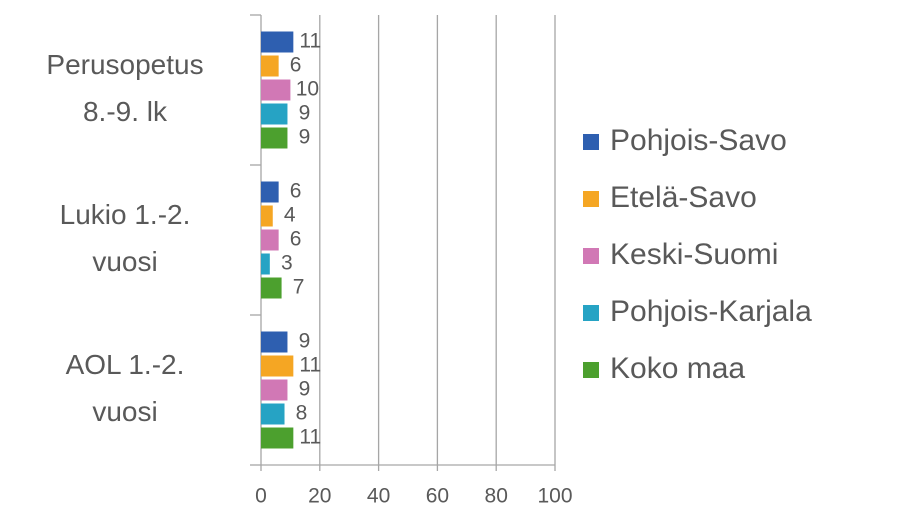 Image resolution: width=917 pixels, height=511 pixels. Describe the element at coordinates (125, 364) in the screenshot. I see `category-label: AOL 1.-2.` at that location.